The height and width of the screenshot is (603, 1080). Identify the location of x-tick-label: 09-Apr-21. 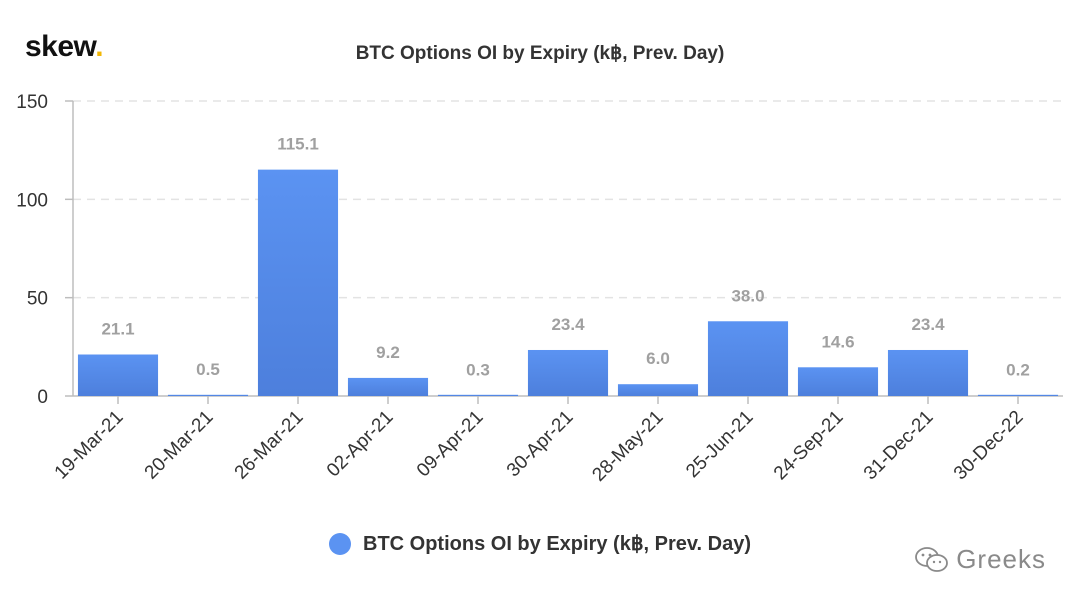
(450, 444).